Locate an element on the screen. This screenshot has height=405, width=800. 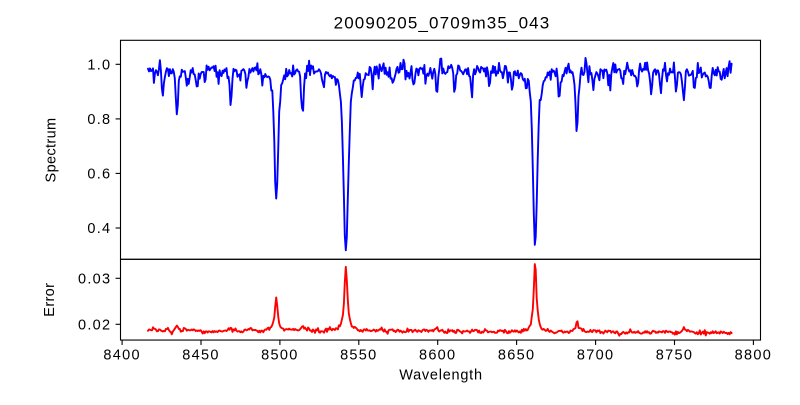
svg-text: 20090205_0709m35_043 is located at coordinates (442, 23).